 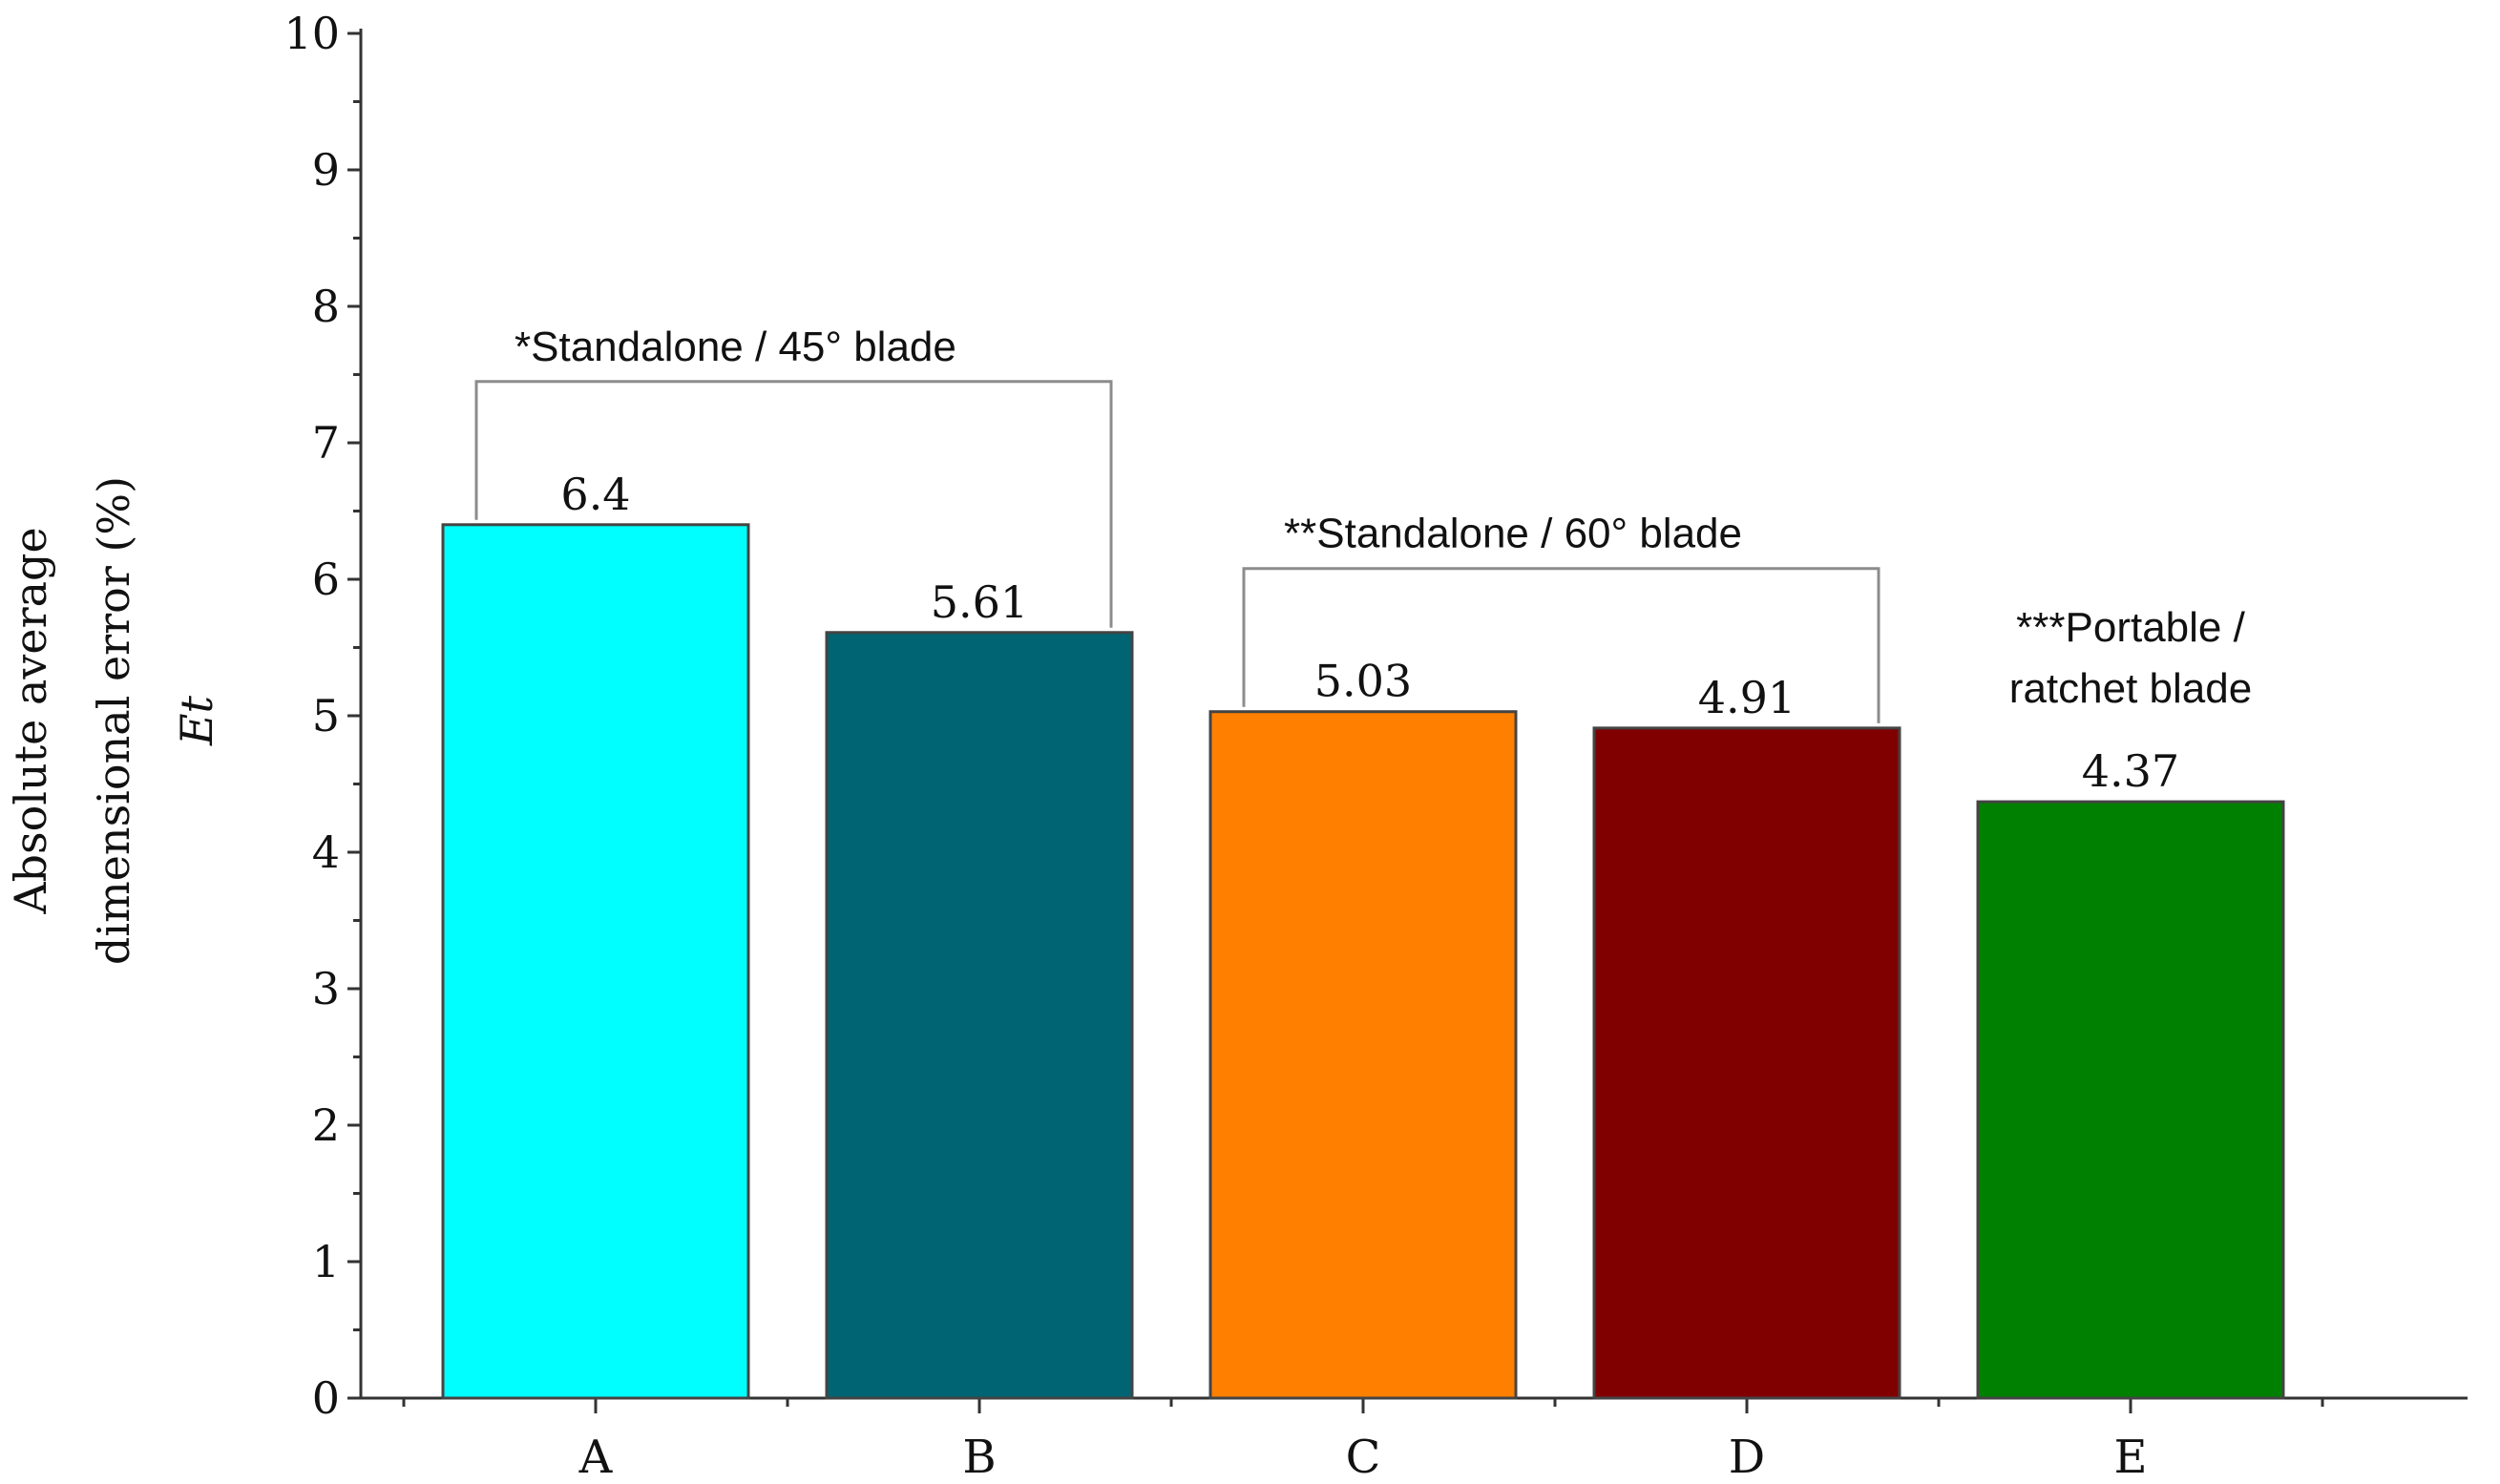 I want to click on y-tick-label: 9, so click(x=326, y=170).